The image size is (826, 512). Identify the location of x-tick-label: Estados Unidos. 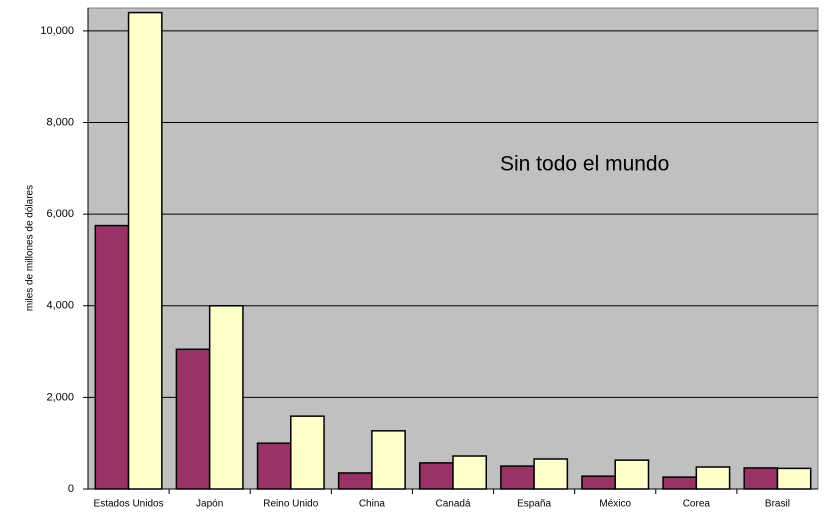
(129, 504).